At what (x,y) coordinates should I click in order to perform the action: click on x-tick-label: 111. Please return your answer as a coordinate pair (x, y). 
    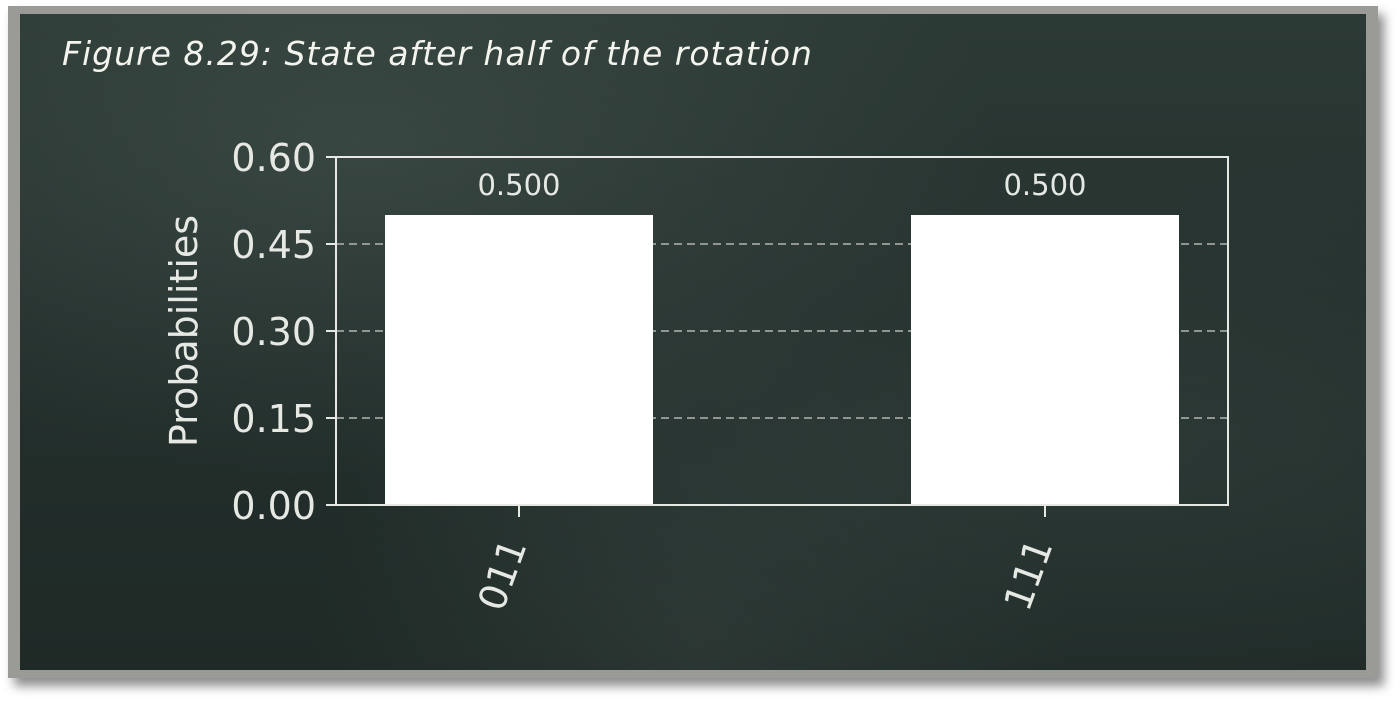
    Looking at the image, I should click on (1028, 574).